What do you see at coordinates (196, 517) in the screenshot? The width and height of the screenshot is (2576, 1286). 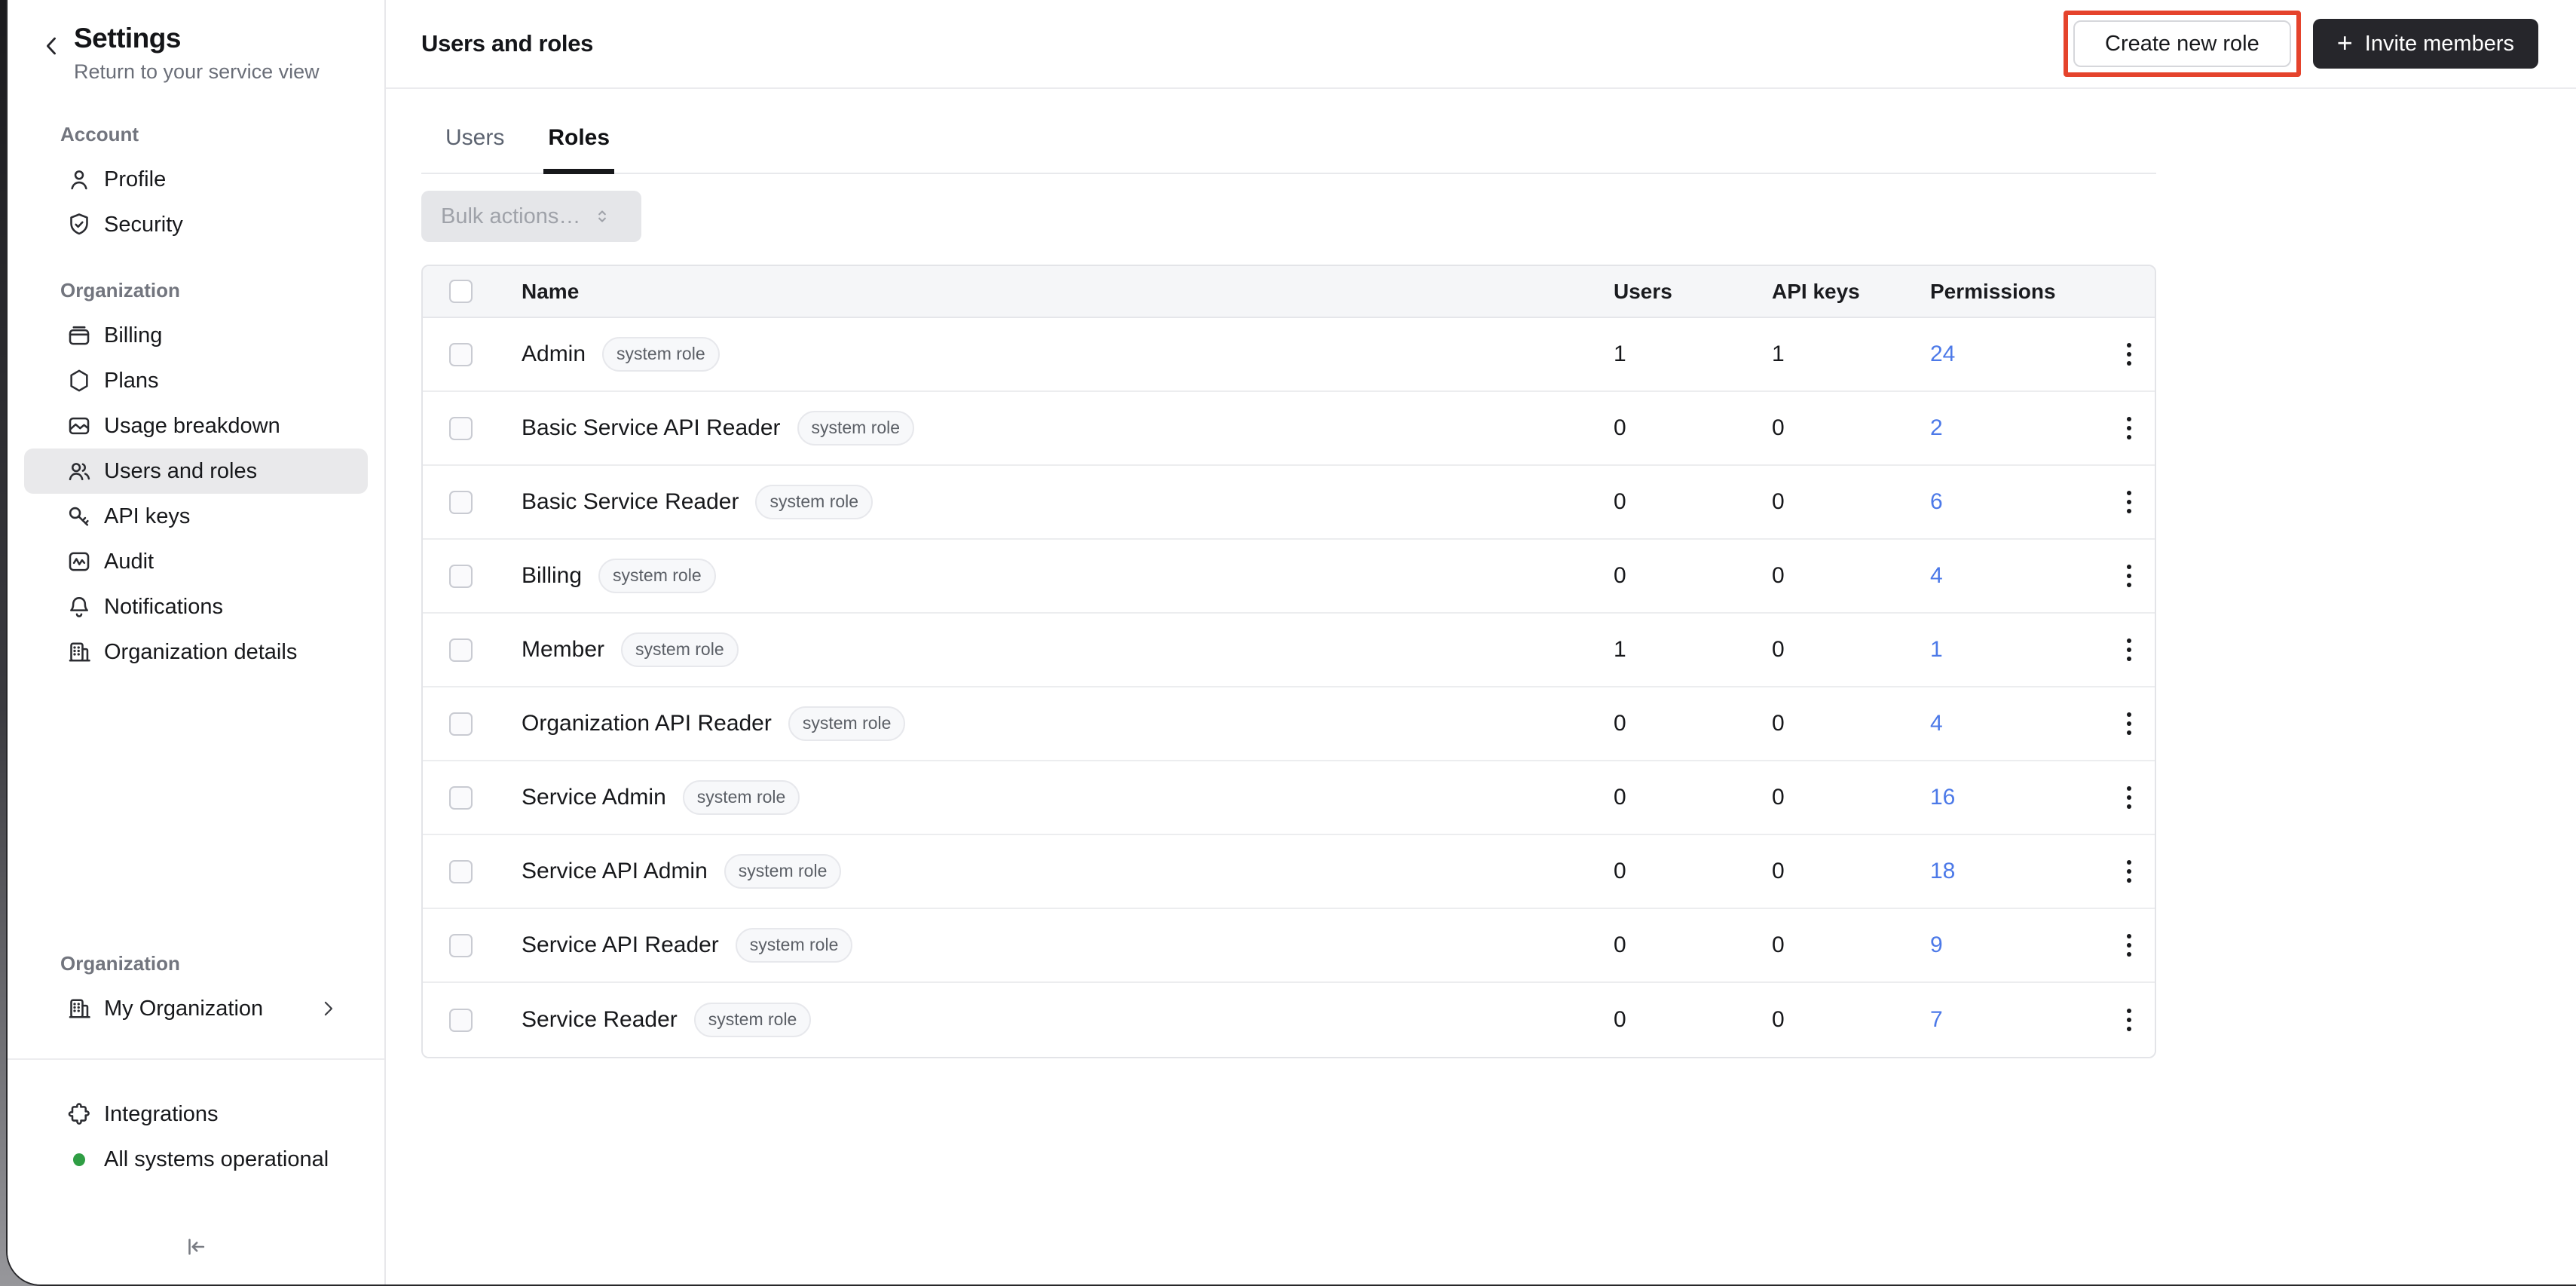 I see `sidebar-item-api-keys: API keys` at bounding box center [196, 517].